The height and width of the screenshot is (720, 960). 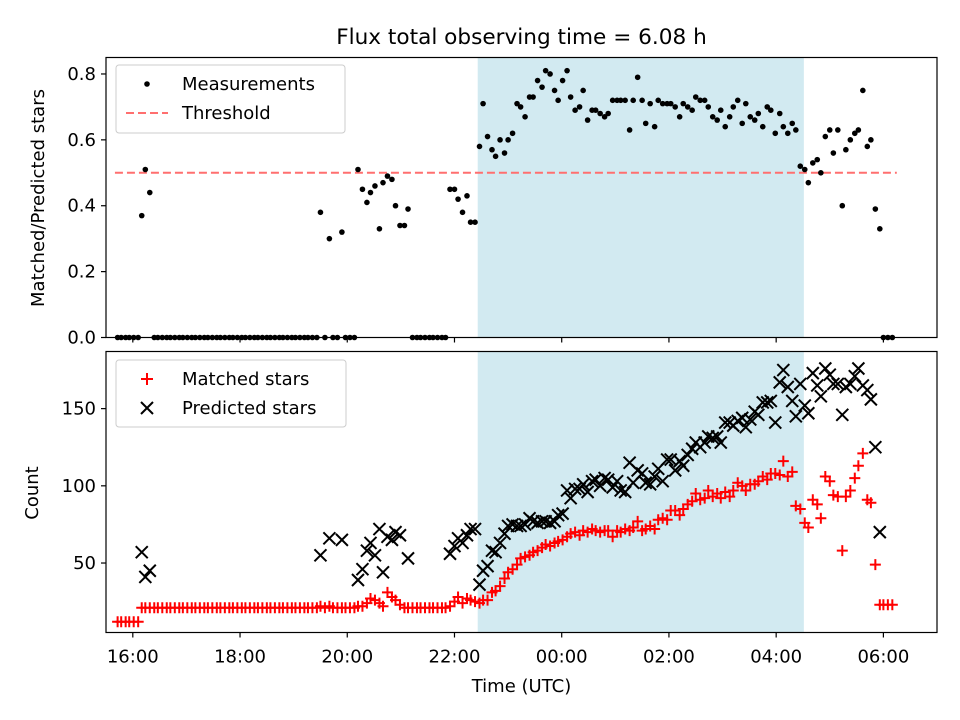 What do you see at coordinates (81, 272) in the screenshot?
I see `ratio-y-tick-label: 0.2` at bounding box center [81, 272].